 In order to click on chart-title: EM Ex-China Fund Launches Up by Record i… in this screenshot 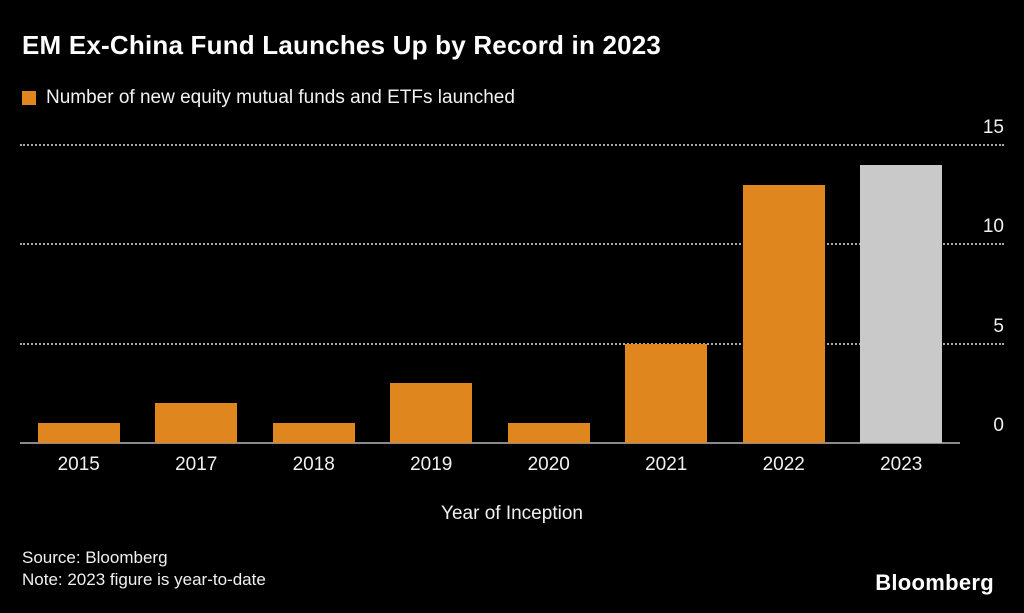, I will do `click(342, 45)`.